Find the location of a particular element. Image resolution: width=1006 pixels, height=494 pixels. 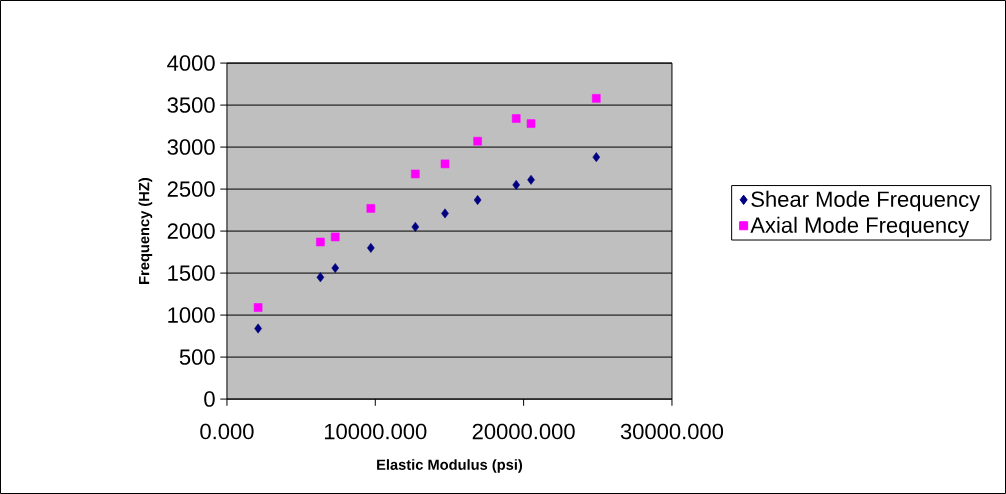

y-tick-label: 2000 is located at coordinates (191, 231).